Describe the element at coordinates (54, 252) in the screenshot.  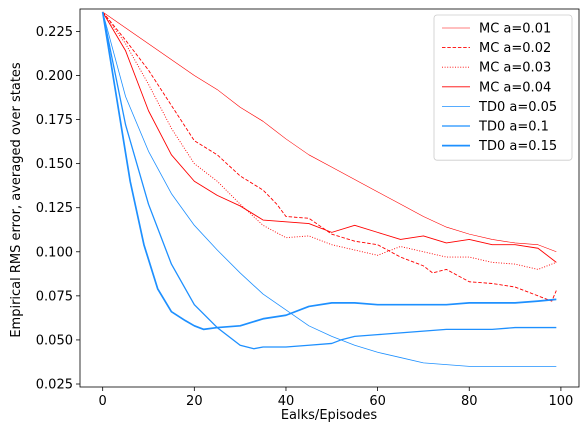
I see `y-tick-label: 0.100` at that location.